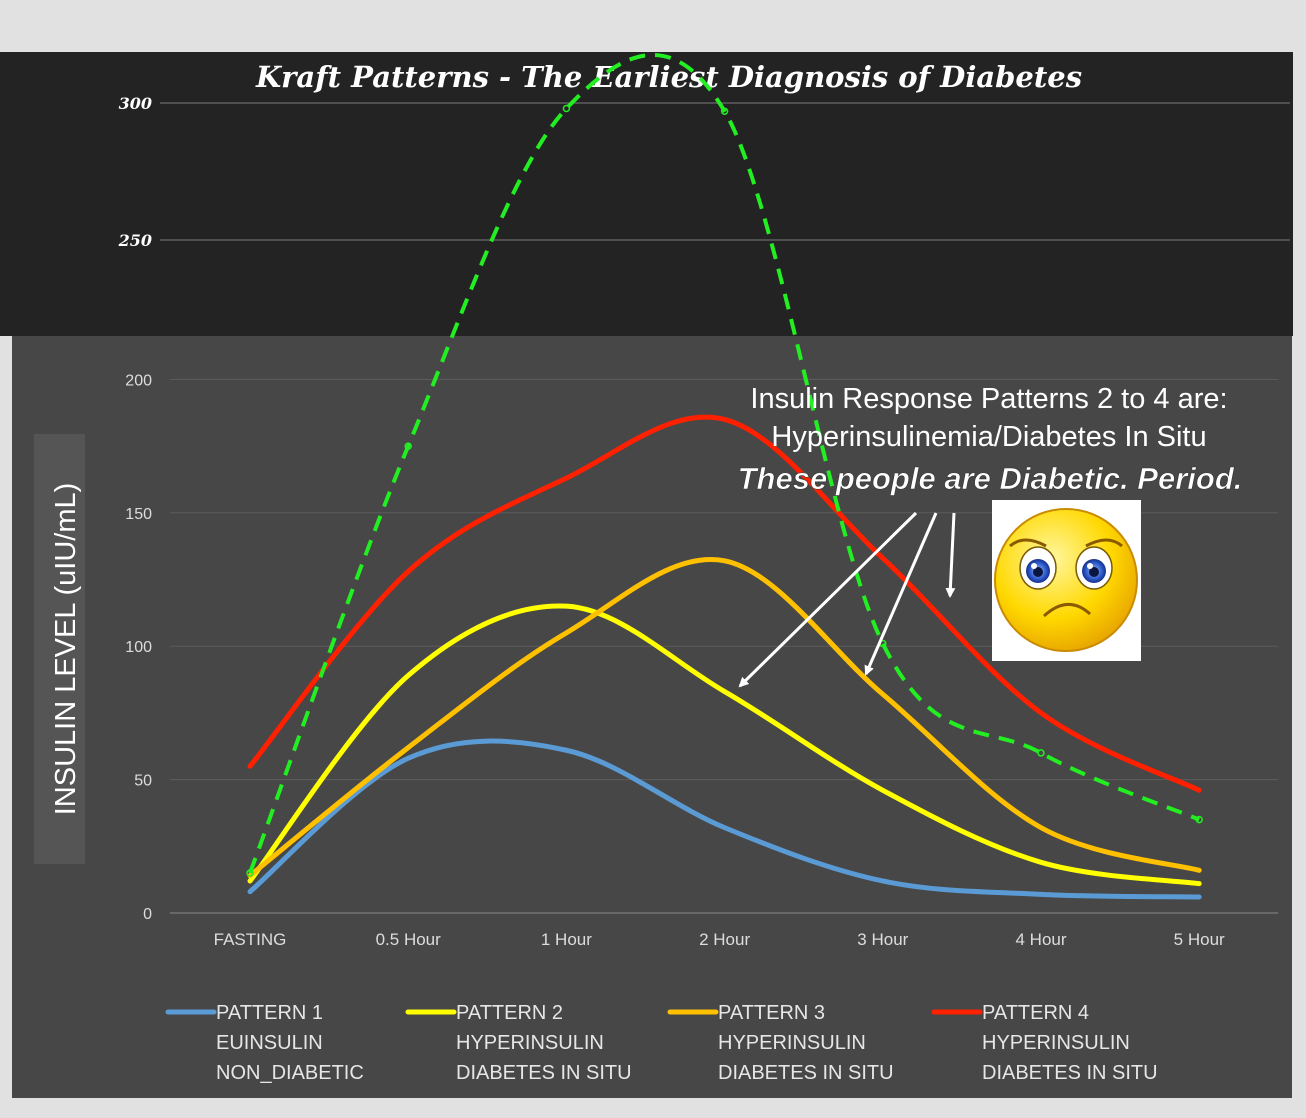  Describe the element at coordinates (138, 380) in the screenshot. I see `y-tick-200: 200` at that location.